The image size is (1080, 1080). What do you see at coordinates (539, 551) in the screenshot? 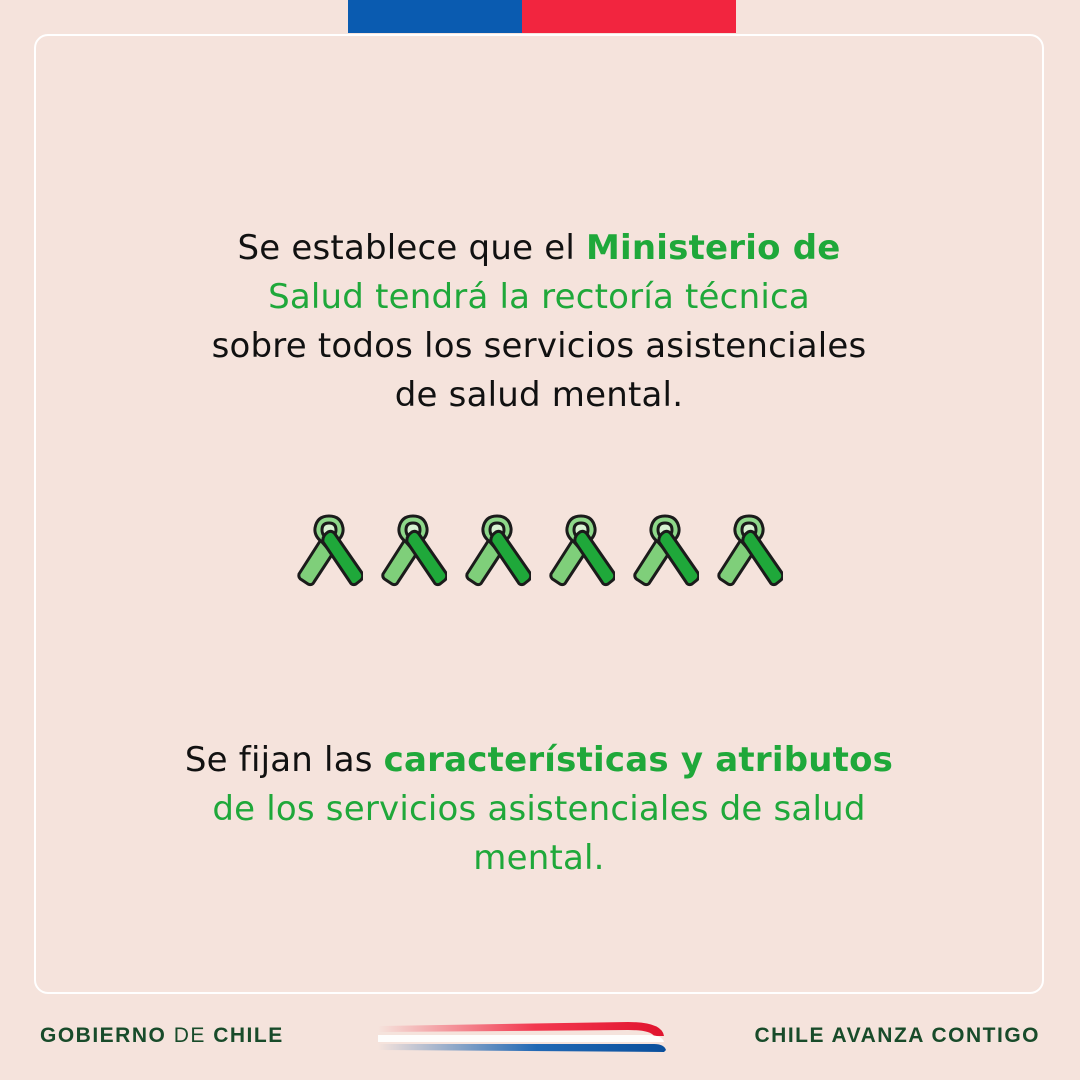
I see `ribbon-row` at bounding box center [539, 551].